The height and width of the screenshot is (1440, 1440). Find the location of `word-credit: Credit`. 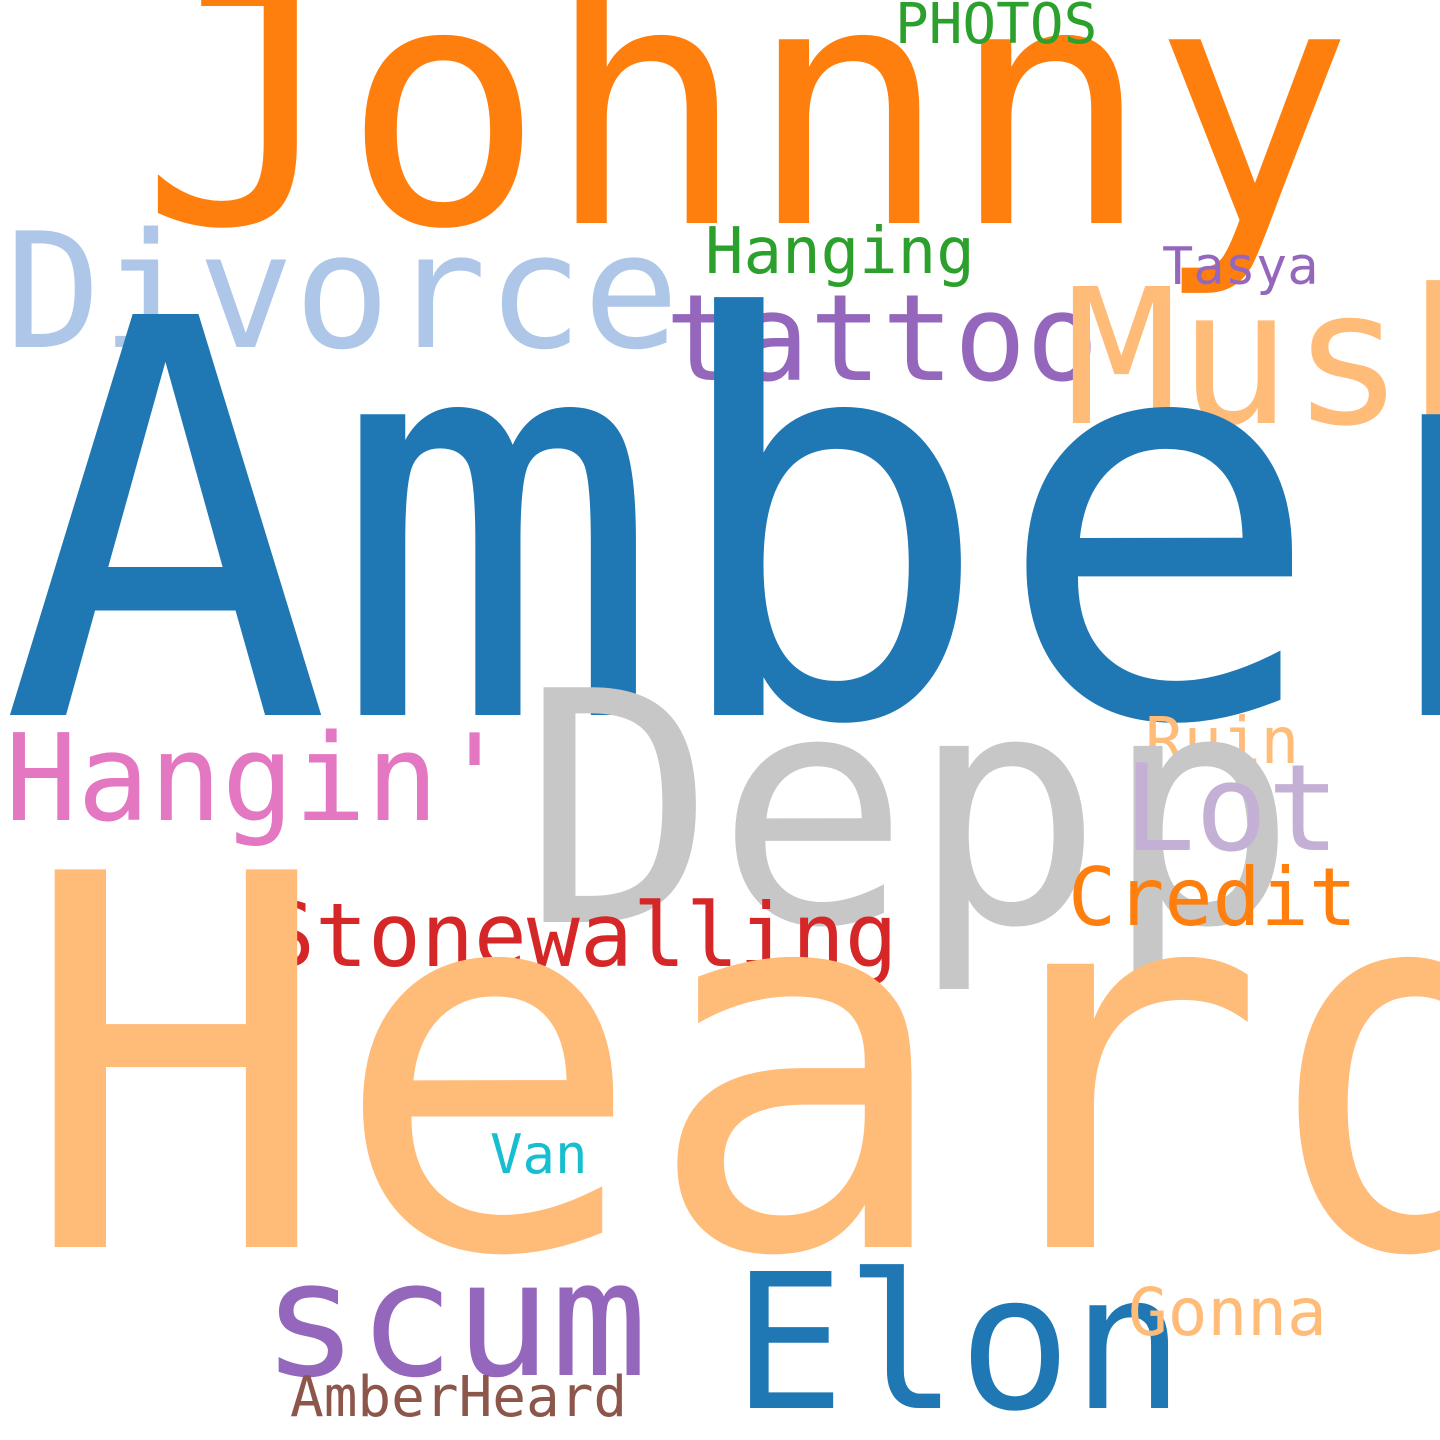

word-credit: Credit is located at coordinates (1212, 897).